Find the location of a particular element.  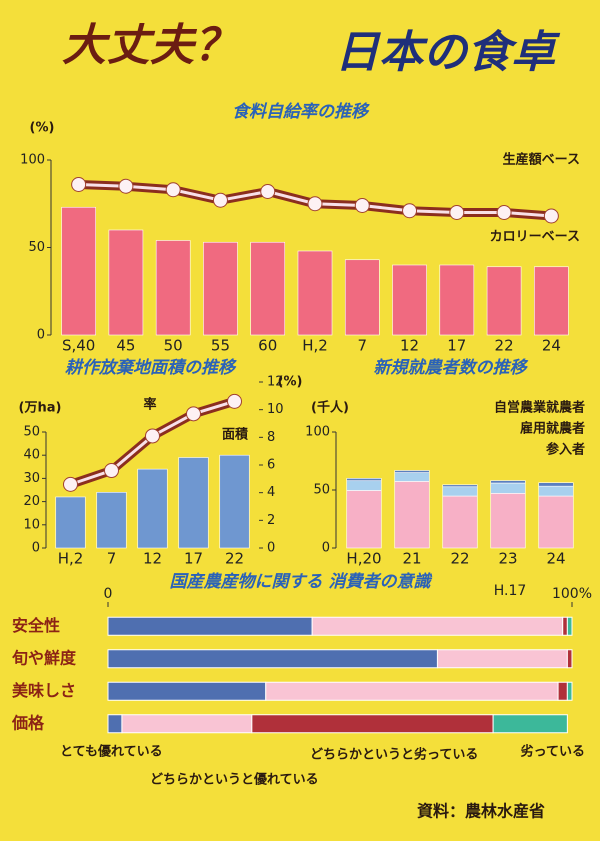

y-axis-label: (万ha) is located at coordinates (40, 408).